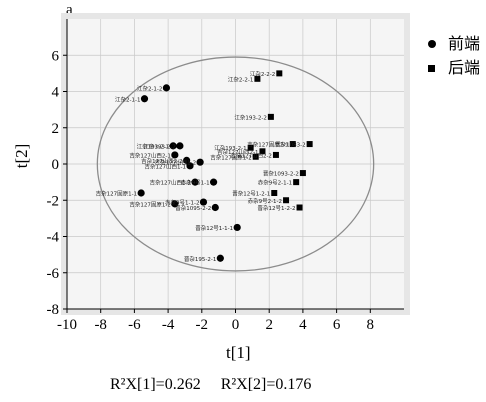  I want to click on point-label: 赤杂9号2-1-1, so click(275, 183).